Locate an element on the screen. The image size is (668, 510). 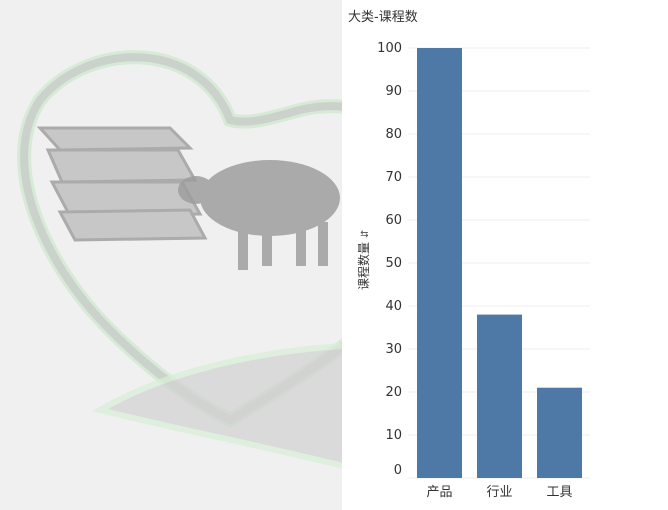
y-tick-label: 100 is located at coordinates (389, 48).